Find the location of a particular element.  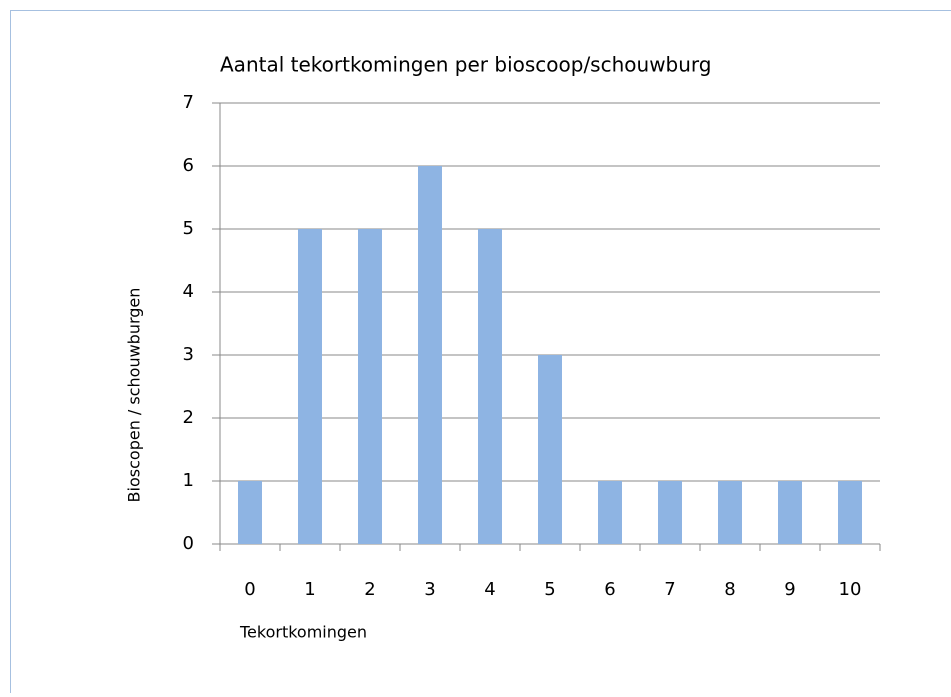

x-tick-label: 9 is located at coordinates (789, 589).